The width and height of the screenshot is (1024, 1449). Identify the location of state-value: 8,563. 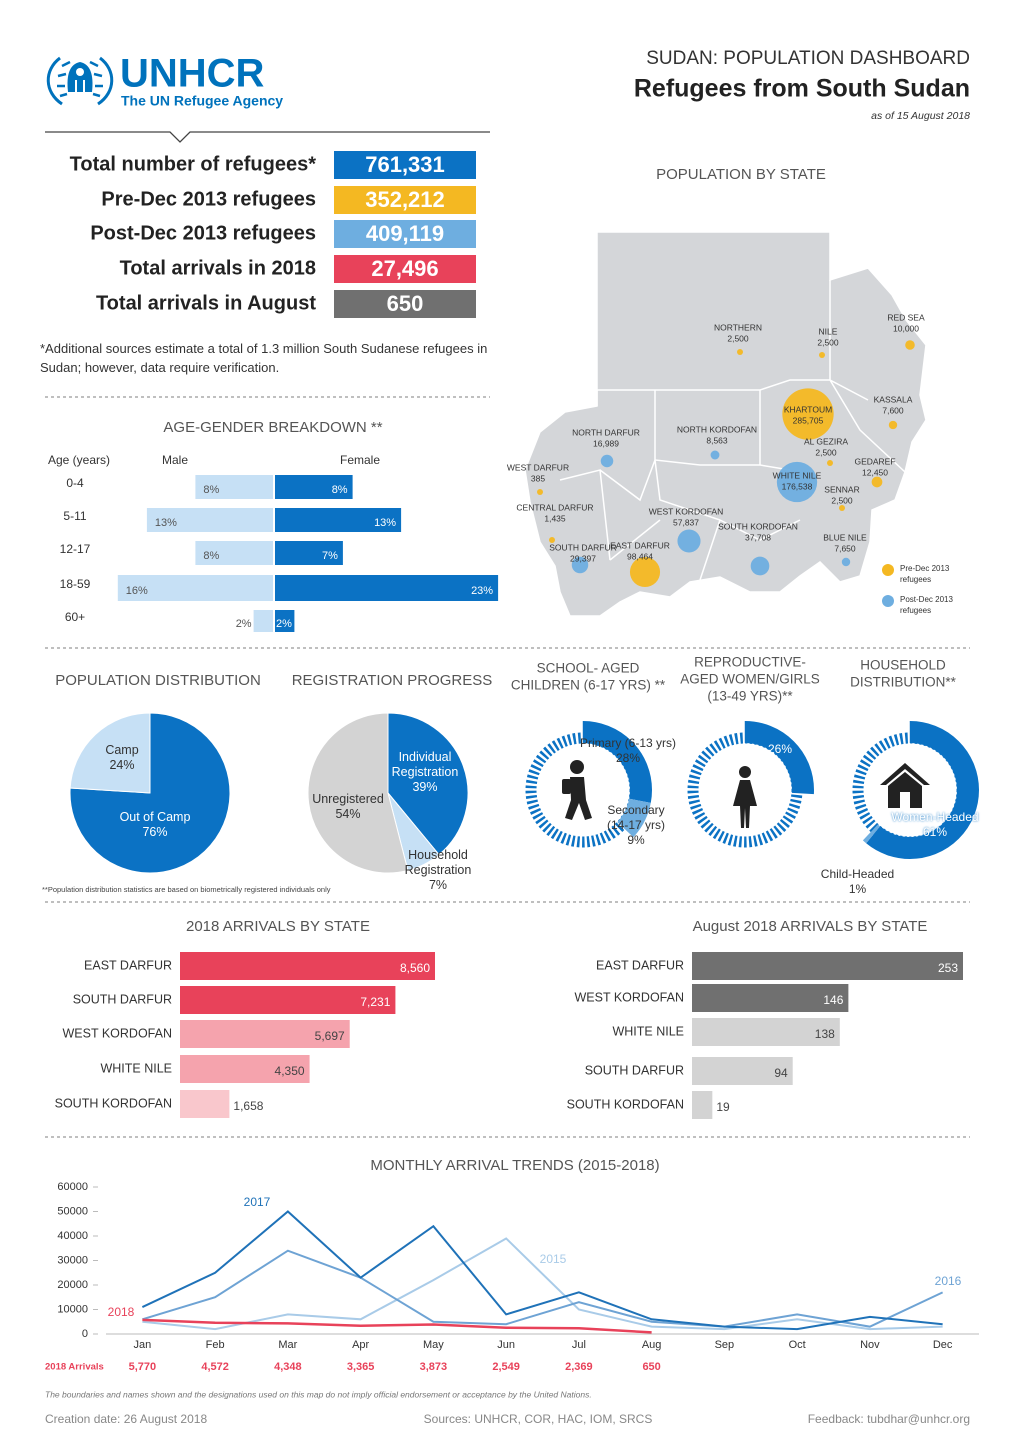
(717, 440).